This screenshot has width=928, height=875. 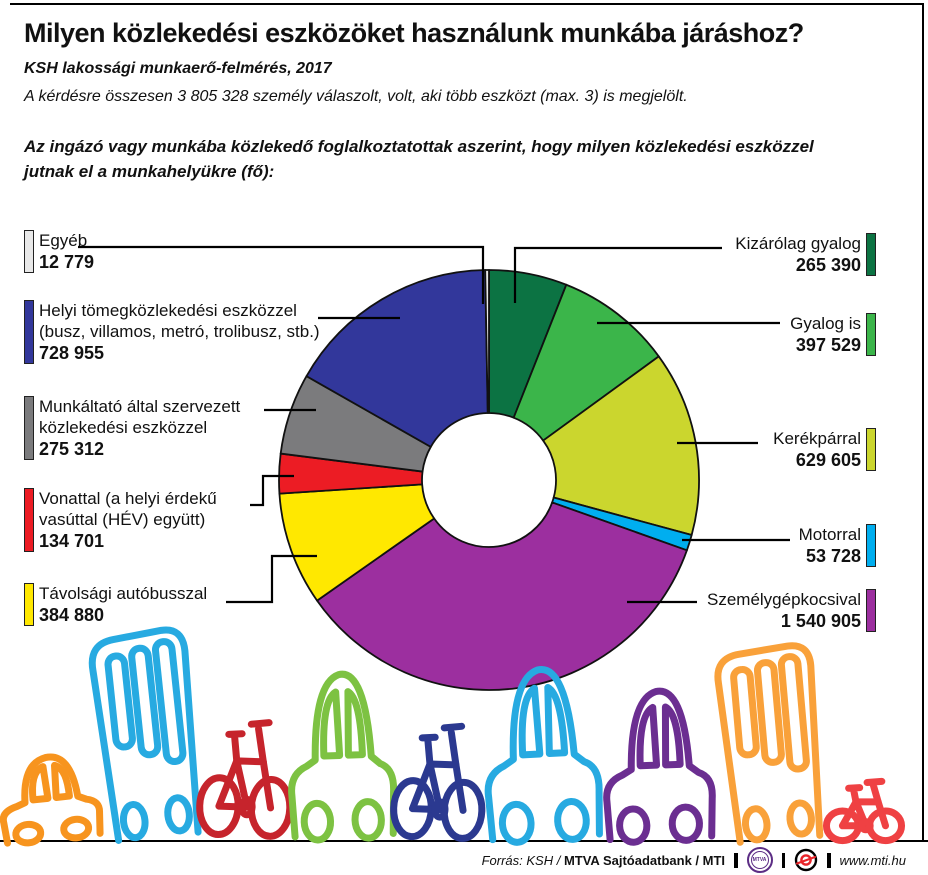 I want to click on legend-value: 275 312, so click(x=72, y=449).